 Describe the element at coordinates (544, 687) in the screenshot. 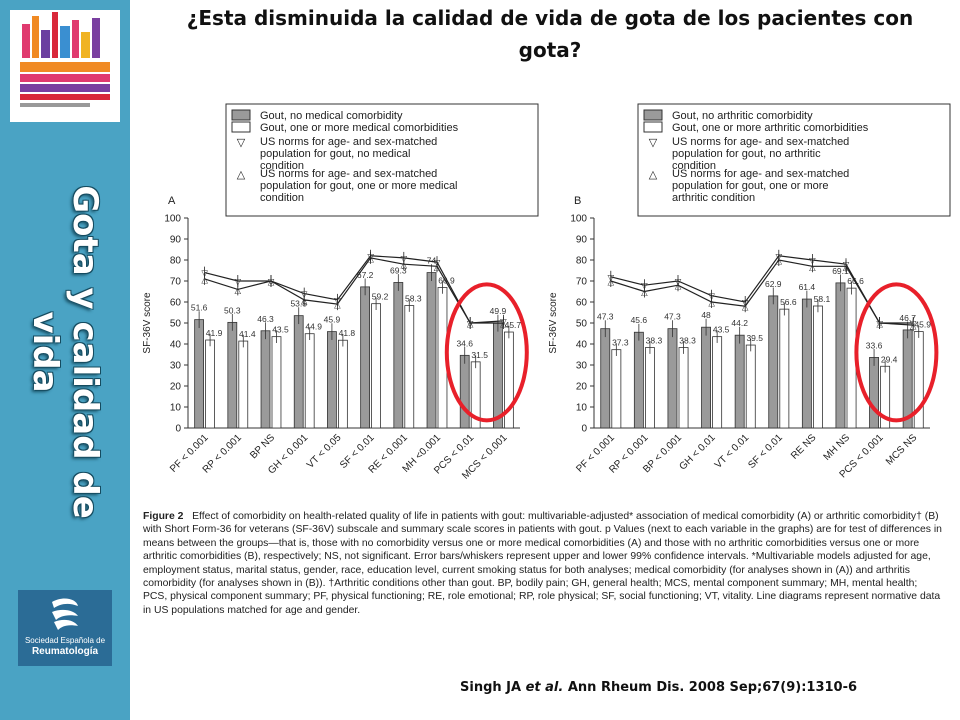

I see `citation-etal: et al.` at that location.